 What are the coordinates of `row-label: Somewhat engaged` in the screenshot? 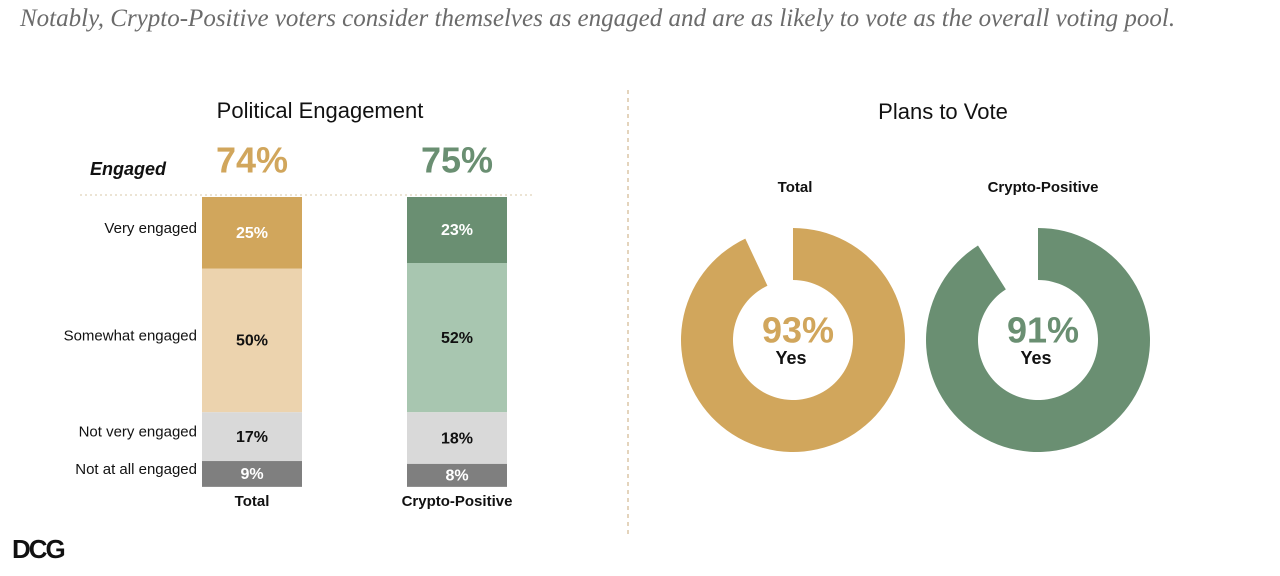 It's located at (130, 335).